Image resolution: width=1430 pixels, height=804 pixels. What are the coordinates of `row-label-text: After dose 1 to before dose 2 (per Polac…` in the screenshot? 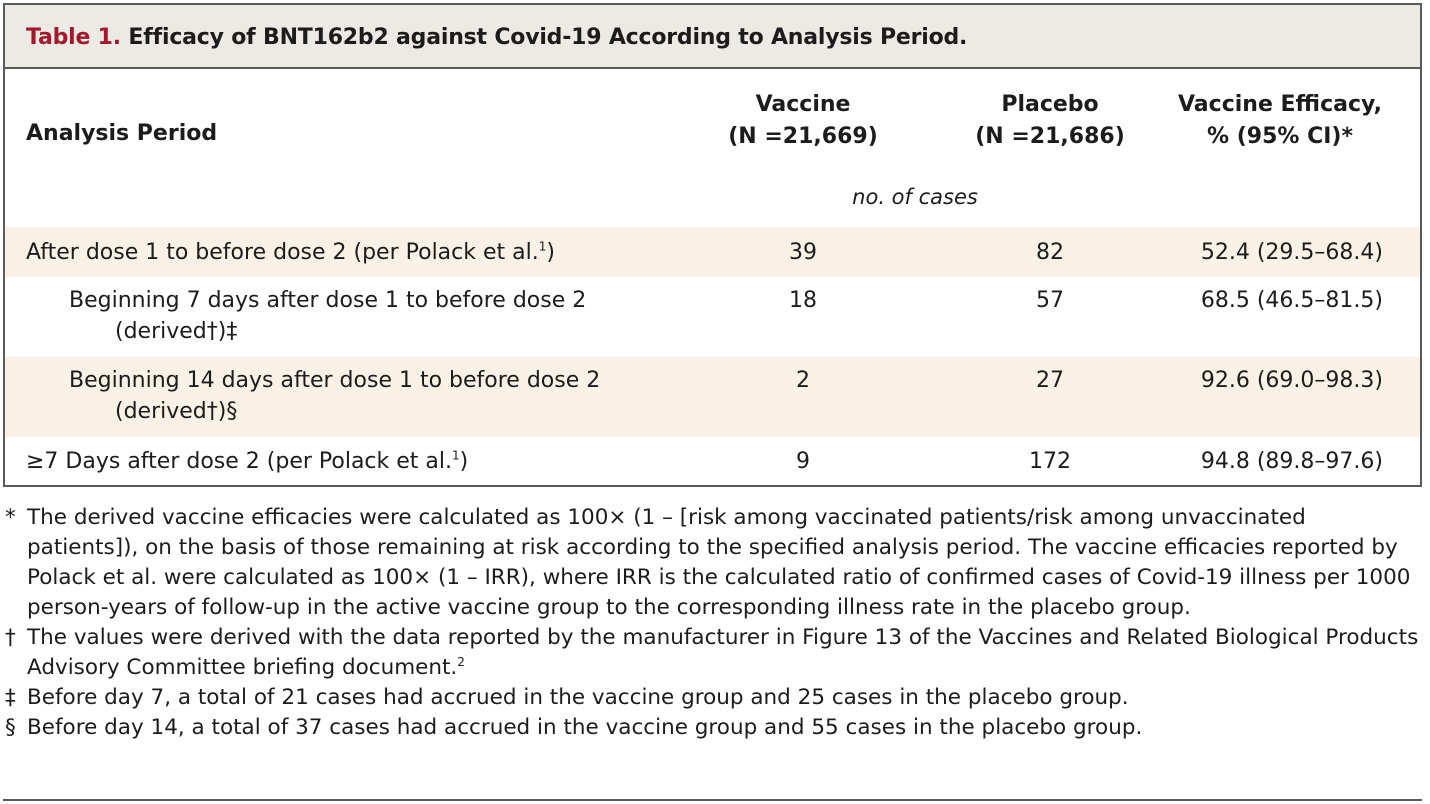 It's located at (282, 252).